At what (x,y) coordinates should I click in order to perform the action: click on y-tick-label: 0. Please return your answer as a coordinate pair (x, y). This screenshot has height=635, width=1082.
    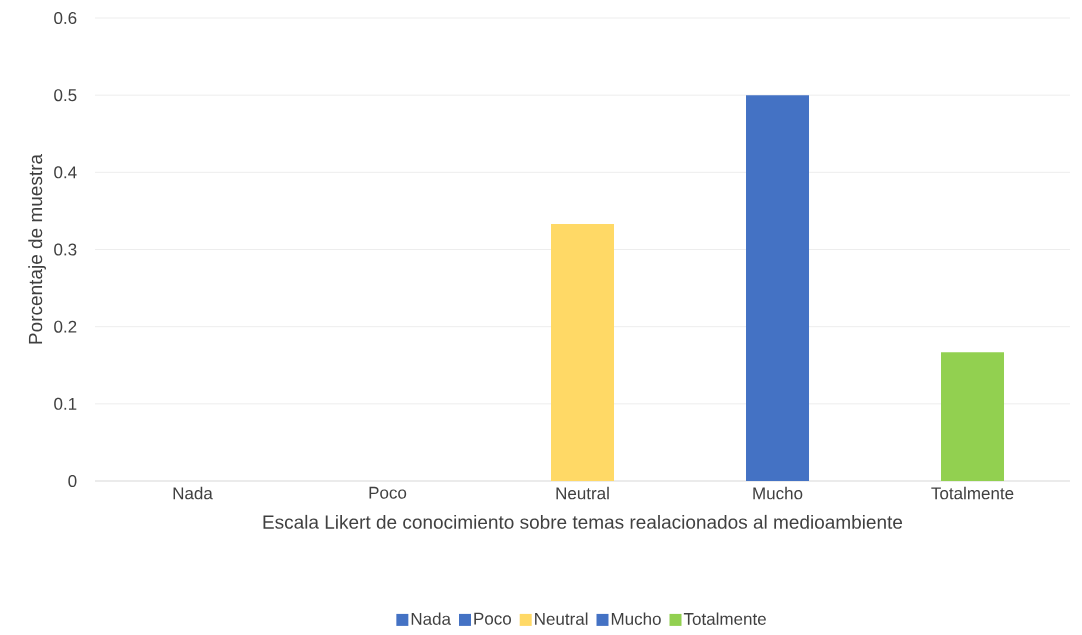
    Looking at the image, I should click on (72, 481).